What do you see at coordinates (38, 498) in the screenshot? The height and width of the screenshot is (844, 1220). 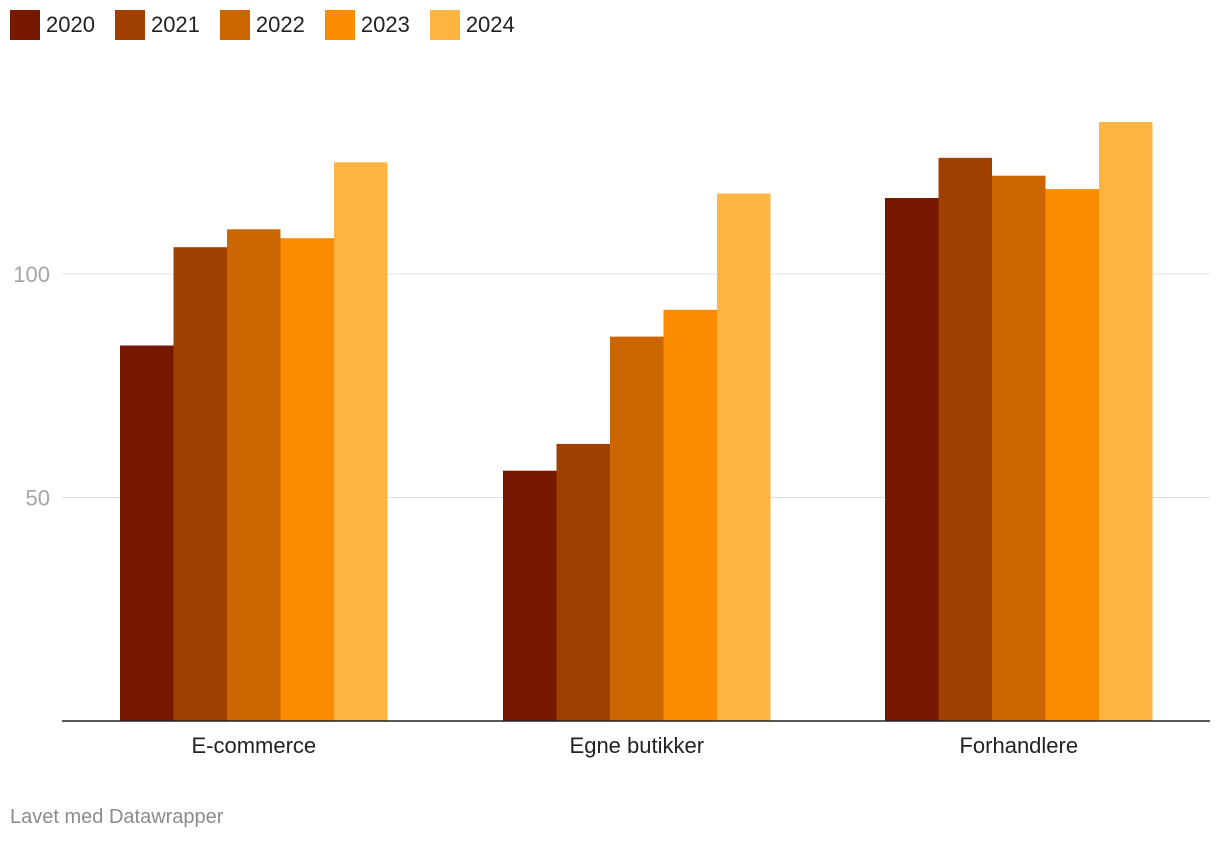 I see `y-tick-label: 50` at bounding box center [38, 498].